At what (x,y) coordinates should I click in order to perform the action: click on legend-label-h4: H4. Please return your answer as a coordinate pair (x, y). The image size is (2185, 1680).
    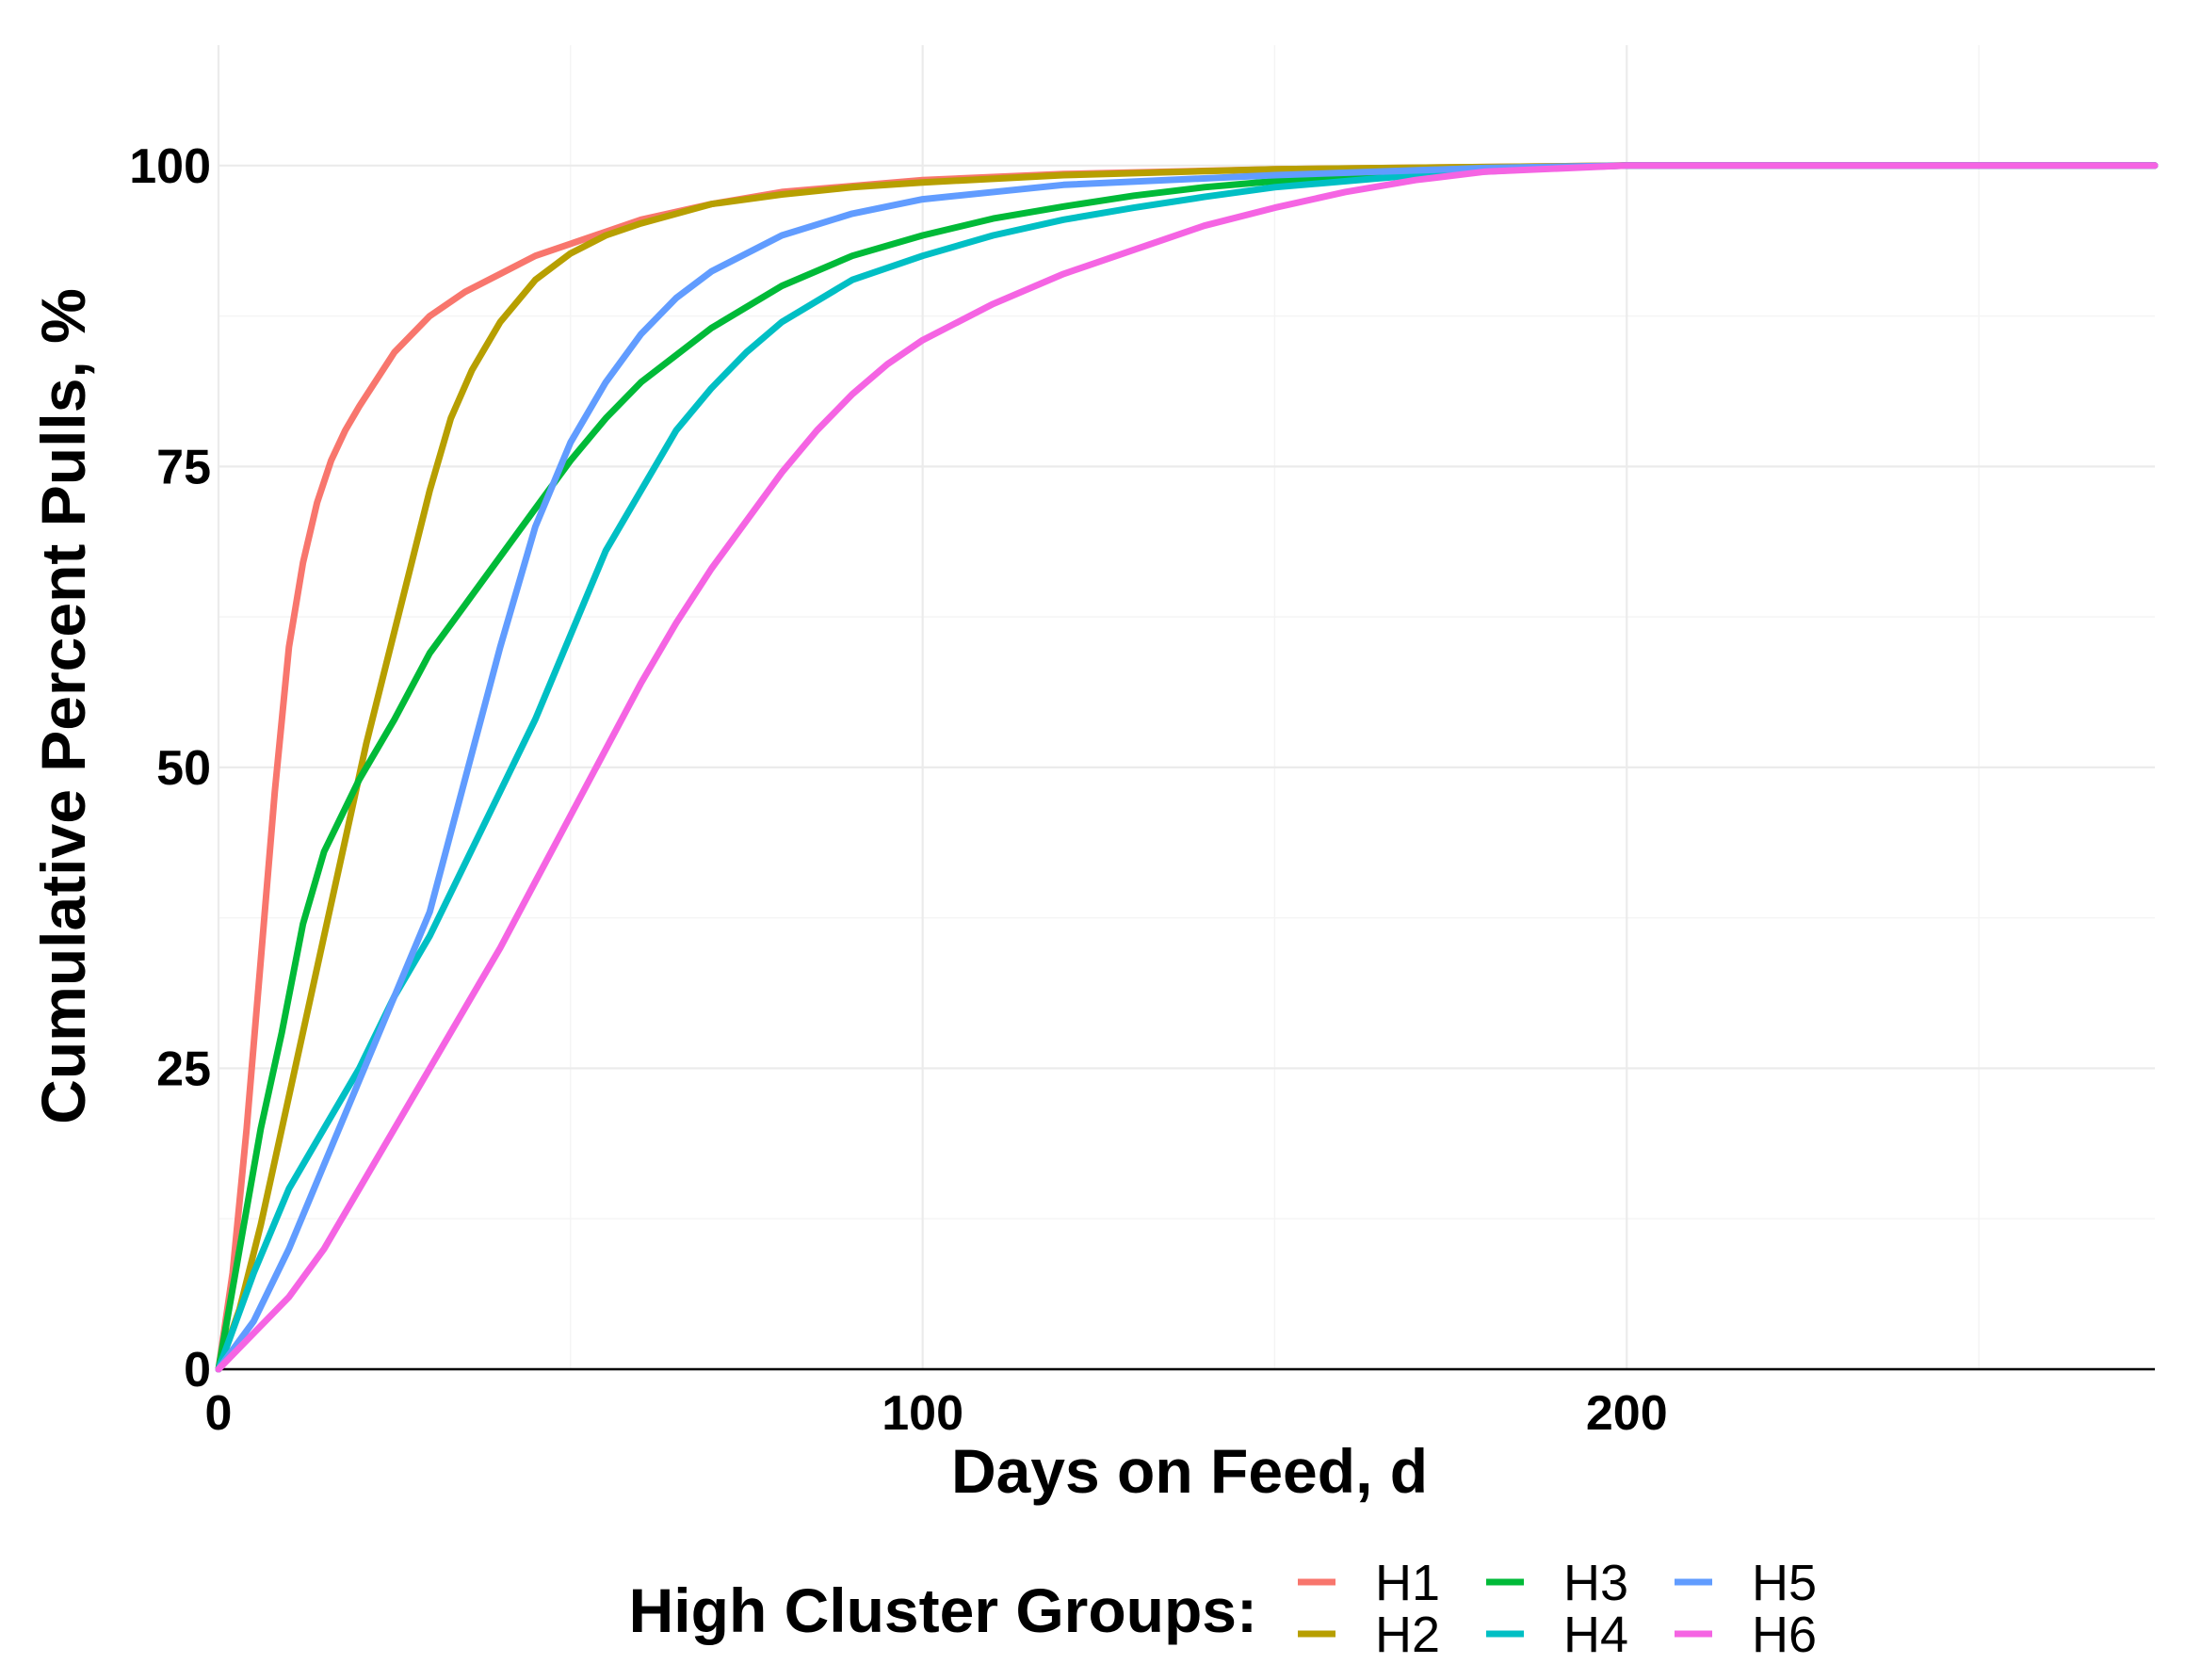
    Looking at the image, I should click on (1595, 1635).